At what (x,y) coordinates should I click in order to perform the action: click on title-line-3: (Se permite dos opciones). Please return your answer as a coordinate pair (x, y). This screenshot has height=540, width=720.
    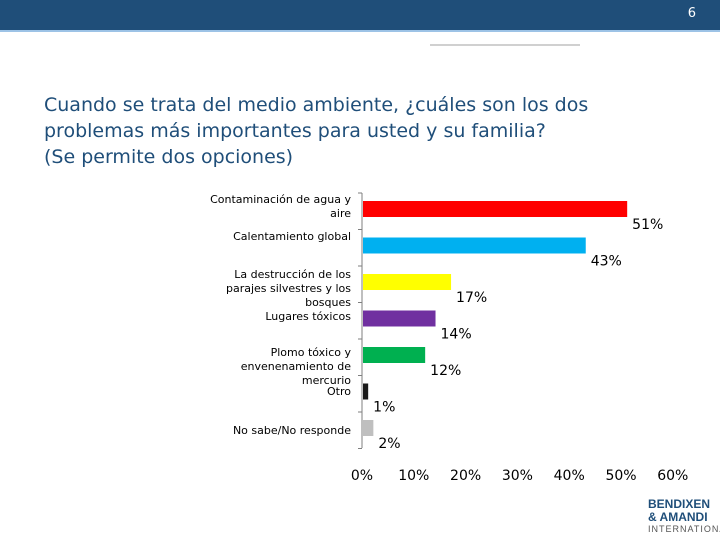
    Looking at the image, I should click on (169, 157).